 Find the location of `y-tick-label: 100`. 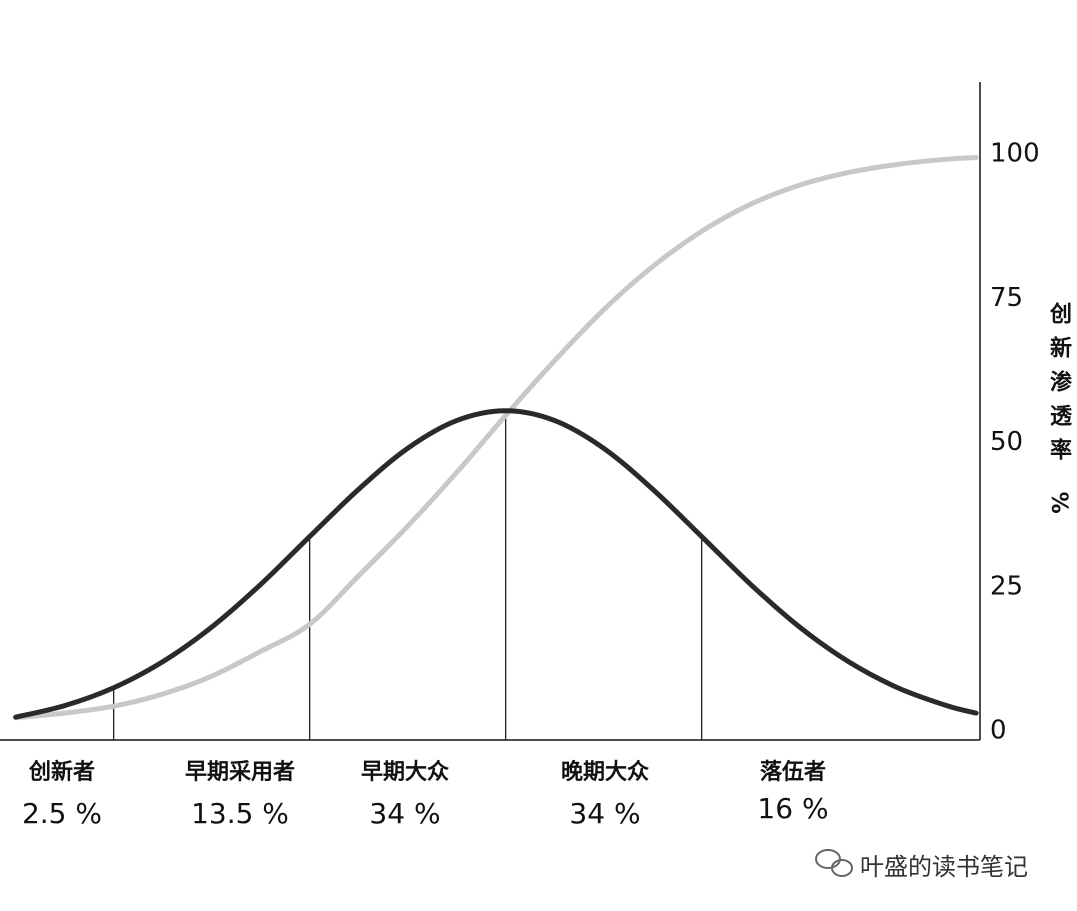

y-tick-label: 100 is located at coordinates (1015, 154).